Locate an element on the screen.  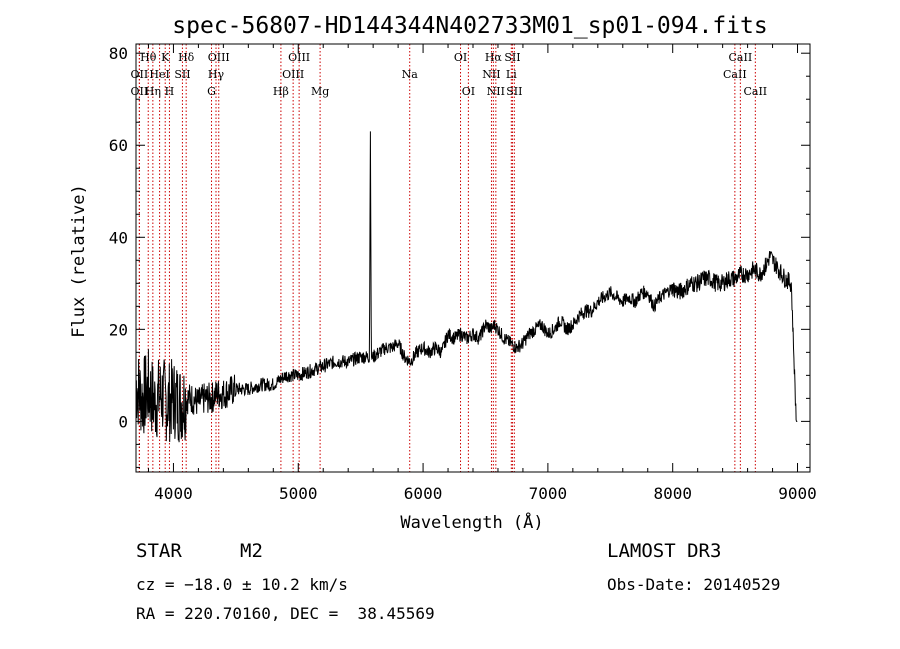
line-label-16: Na is located at coordinates (410, 74).